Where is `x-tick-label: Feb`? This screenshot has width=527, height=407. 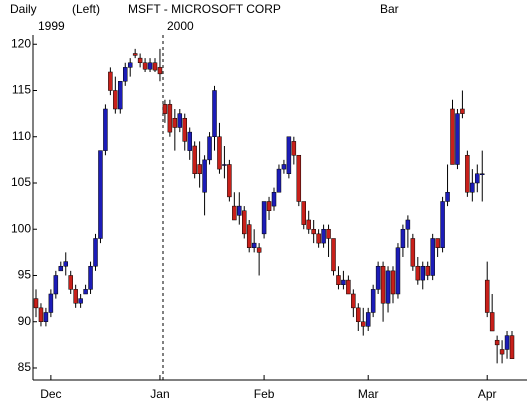 x-tick-label: Feb is located at coordinates (264, 394).